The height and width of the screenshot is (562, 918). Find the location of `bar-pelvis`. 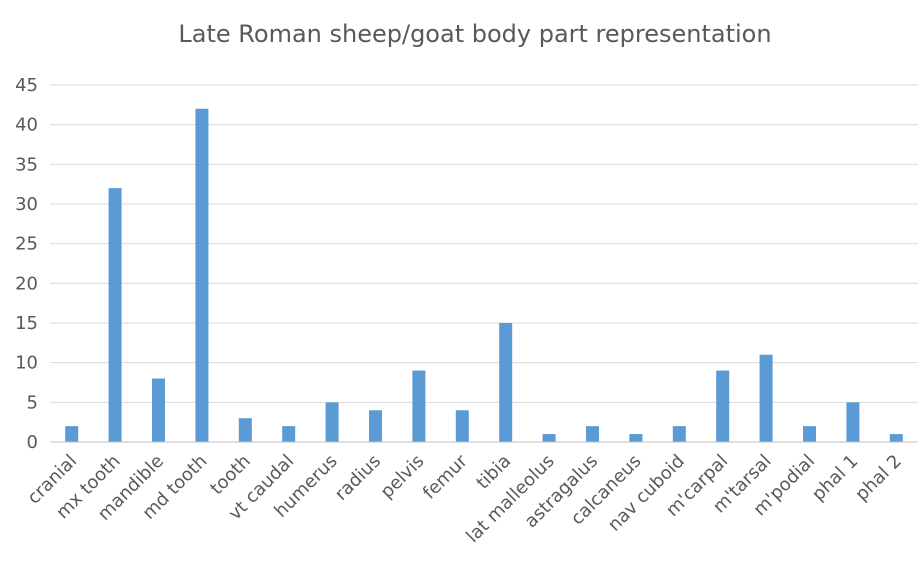

bar-pelvis is located at coordinates (419, 406).